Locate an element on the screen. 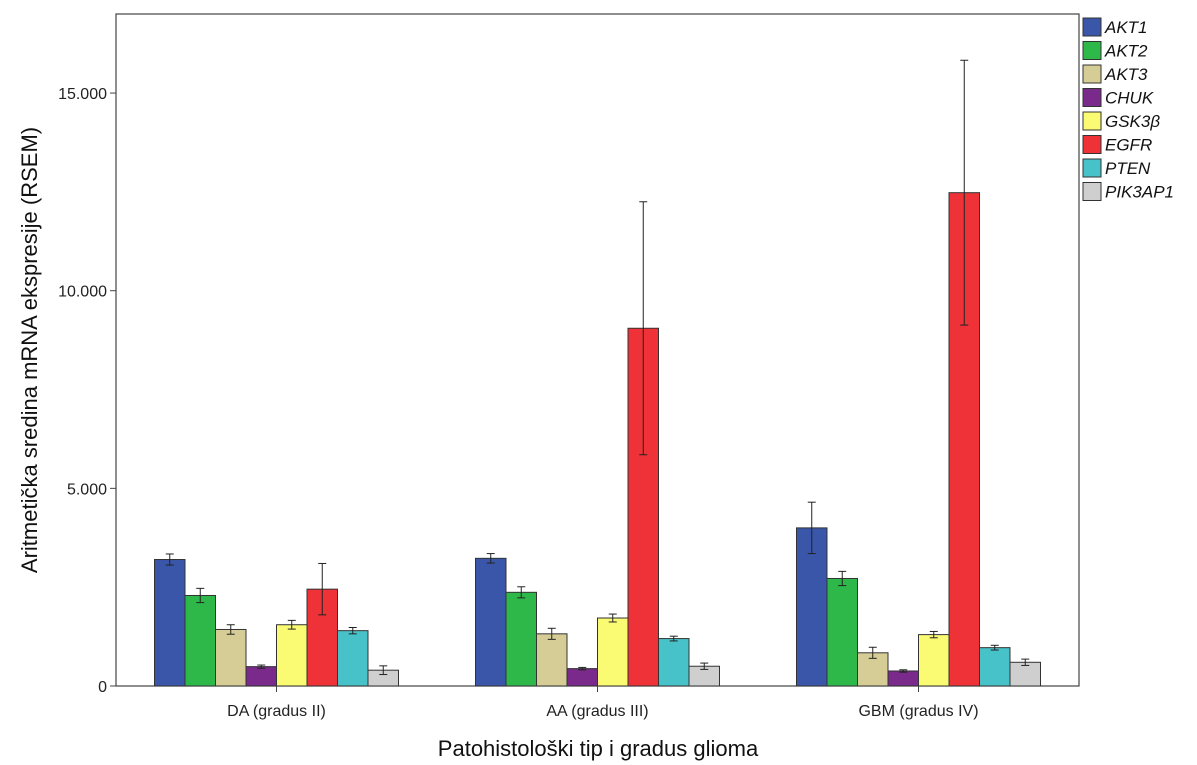  x-axis-title: Patohistološki tip i gradus glioma is located at coordinates (598, 748).